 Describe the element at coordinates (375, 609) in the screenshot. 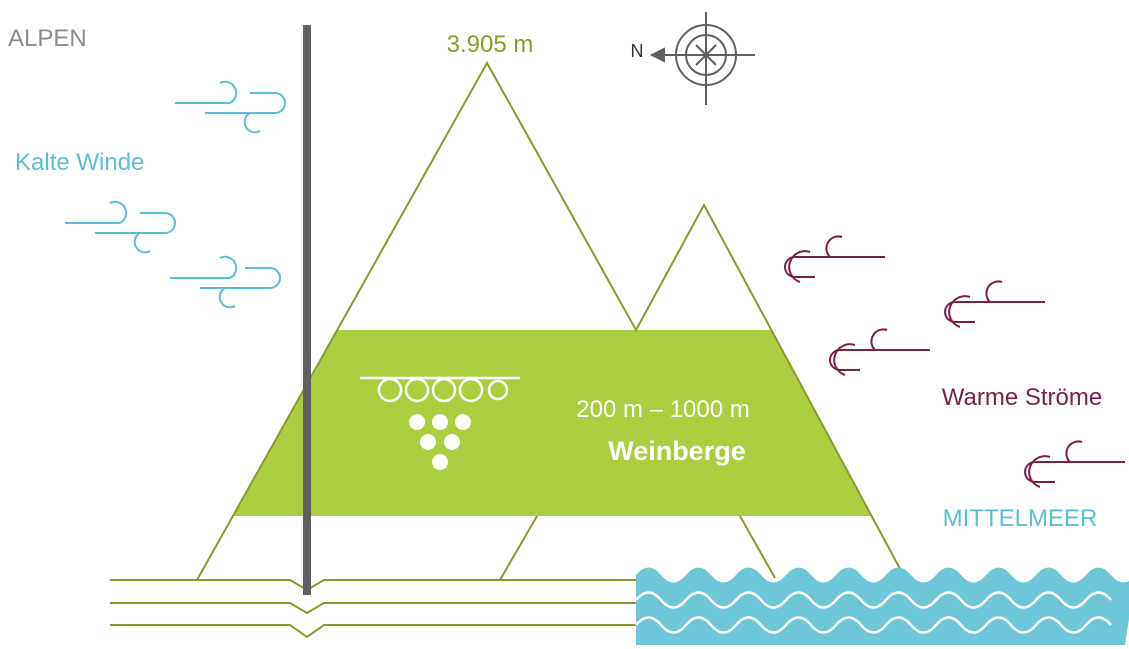

I see `ground` at that location.